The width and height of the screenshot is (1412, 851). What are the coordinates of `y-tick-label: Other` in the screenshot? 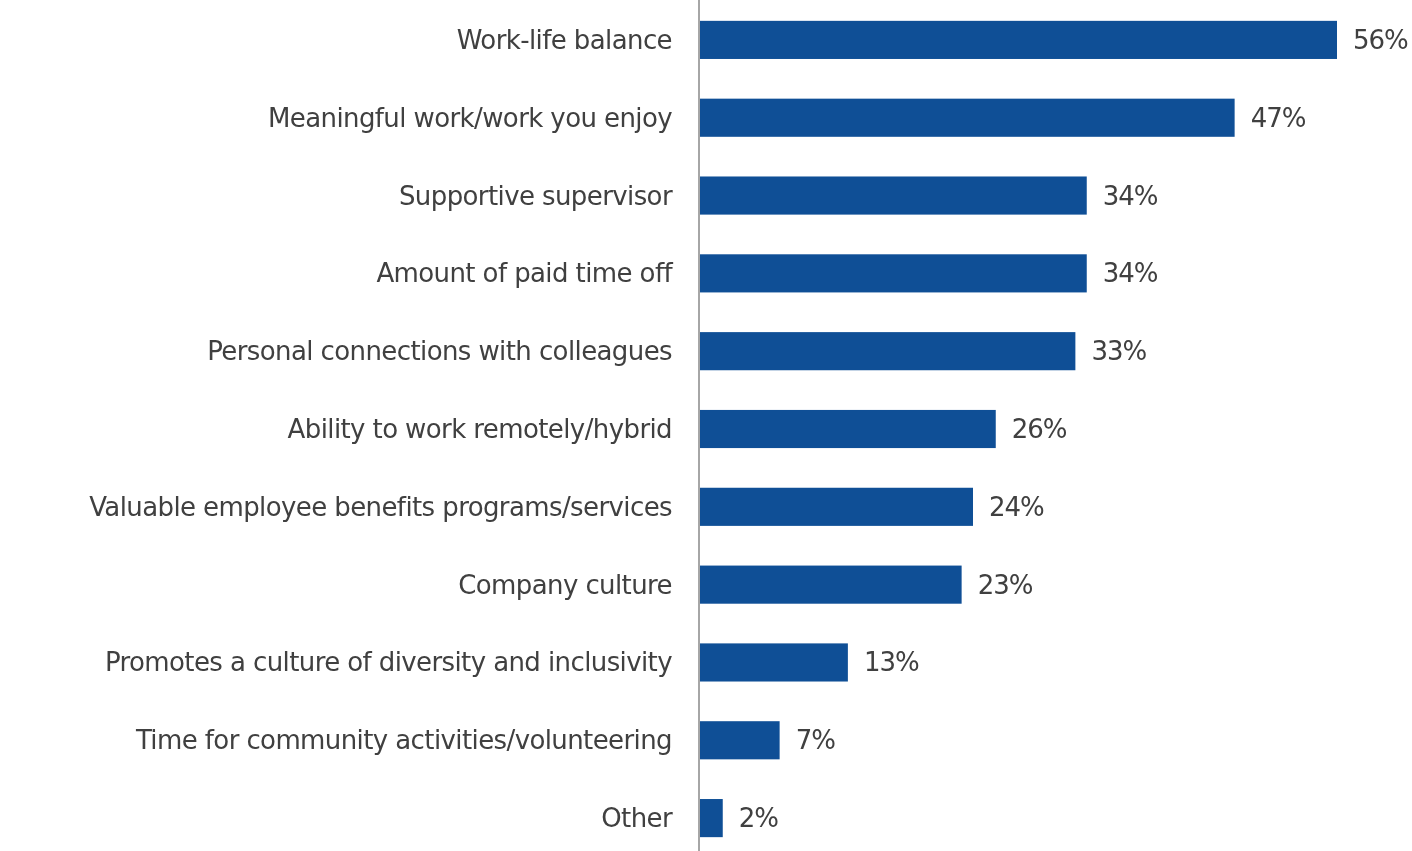 It's located at (637, 818).